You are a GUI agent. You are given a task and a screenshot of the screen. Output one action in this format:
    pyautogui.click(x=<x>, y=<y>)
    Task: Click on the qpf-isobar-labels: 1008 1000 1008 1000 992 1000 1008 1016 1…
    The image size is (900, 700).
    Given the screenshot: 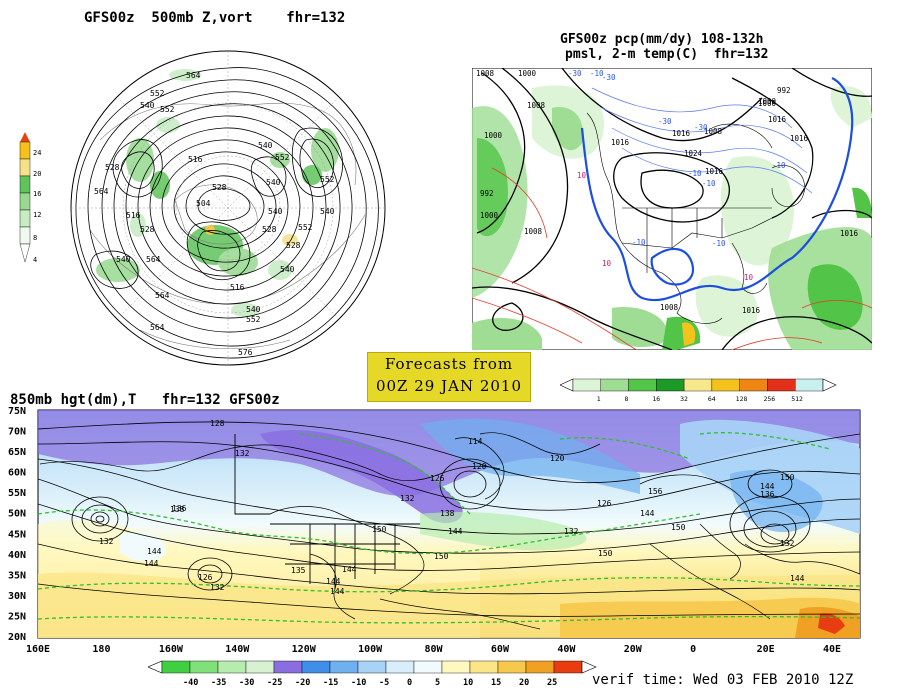 What is the action you would take?
    pyautogui.click(x=667, y=192)
    